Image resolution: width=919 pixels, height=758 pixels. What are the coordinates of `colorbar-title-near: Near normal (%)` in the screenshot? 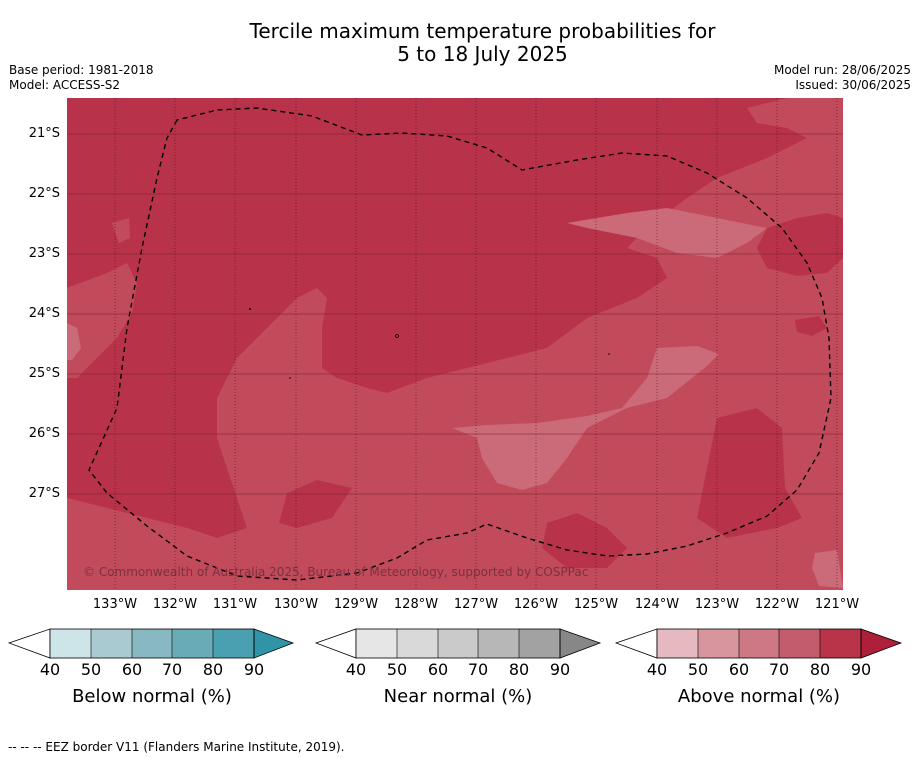 It's located at (458, 696).